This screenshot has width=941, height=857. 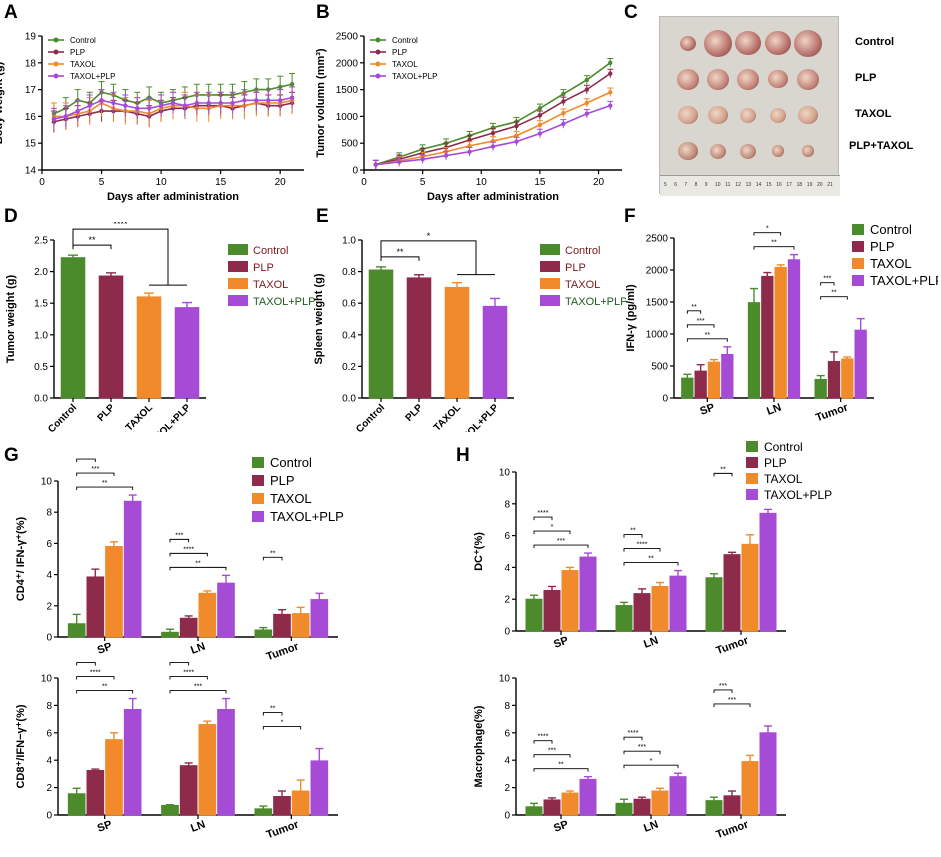 What do you see at coordinates (102, 182) in the screenshot?
I see `x-tick-label: 5` at bounding box center [102, 182].